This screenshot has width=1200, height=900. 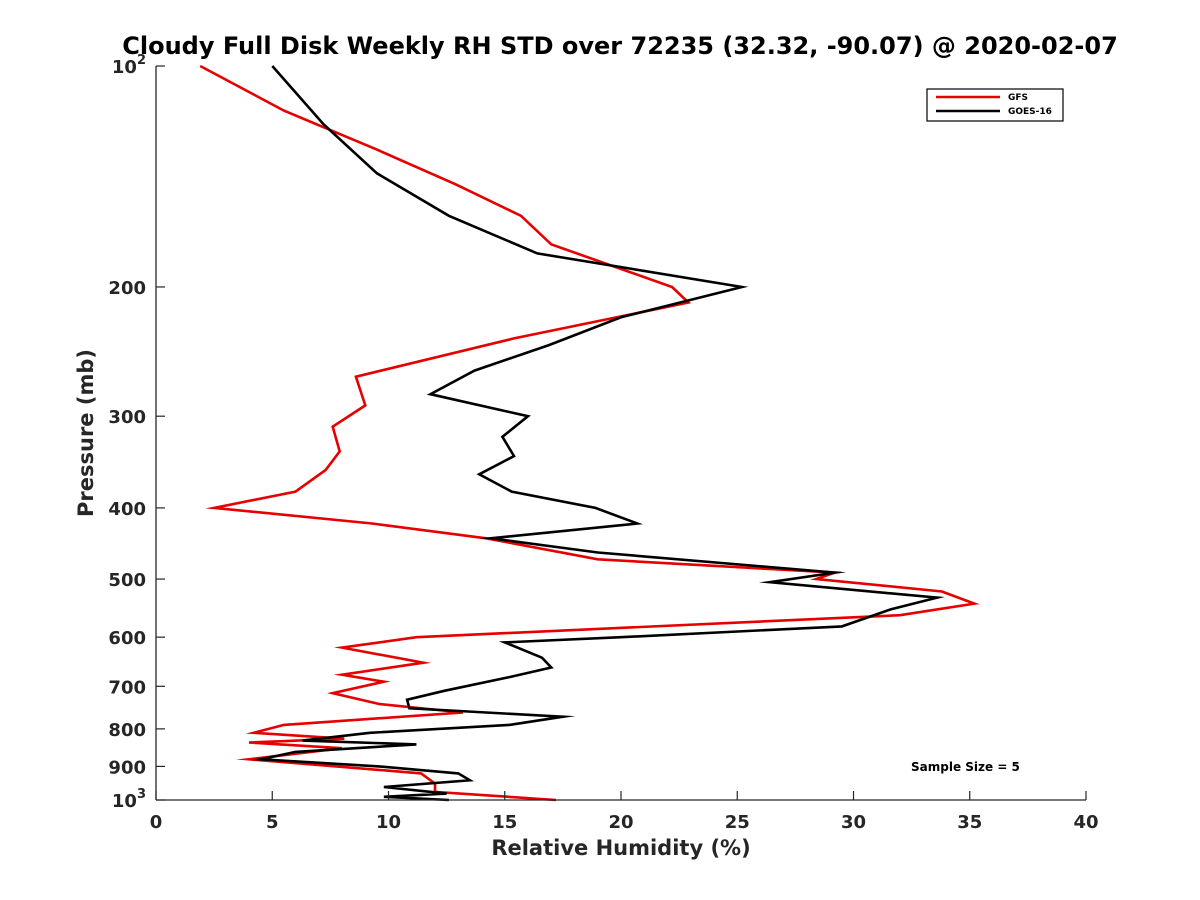 What do you see at coordinates (620, 822) in the screenshot?
I see `x-tick-label: 20` at bounding box center [620, 822].